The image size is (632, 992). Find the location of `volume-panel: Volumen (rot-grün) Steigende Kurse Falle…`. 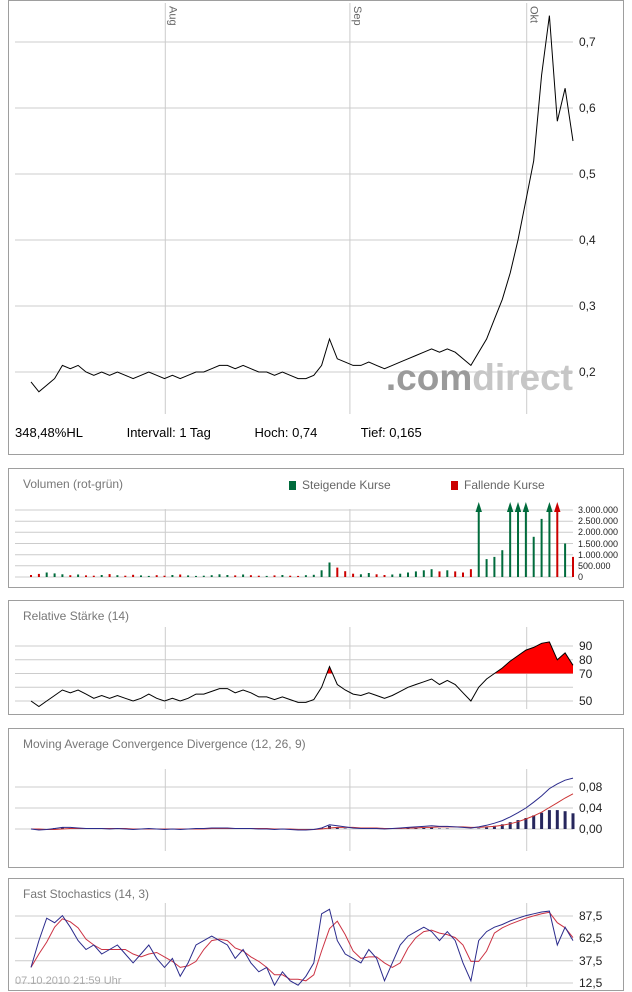

volume-panel: Volumen (rot-grün) Steigende Kurse Falle… is located at coordinates (316, 528).